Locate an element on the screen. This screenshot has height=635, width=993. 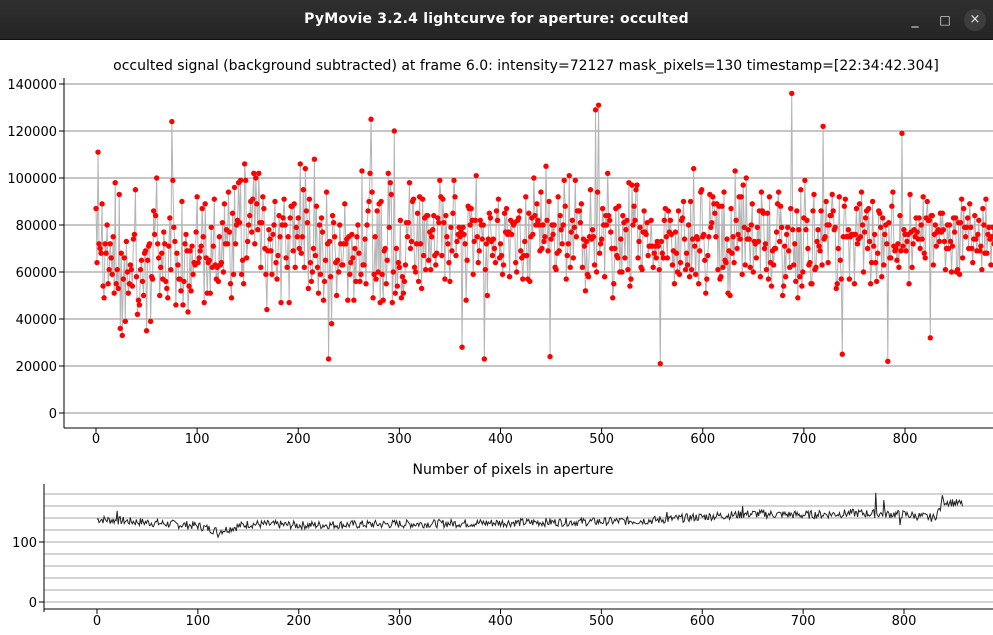
minimize-button: _ is located at coordinates (915, 20).